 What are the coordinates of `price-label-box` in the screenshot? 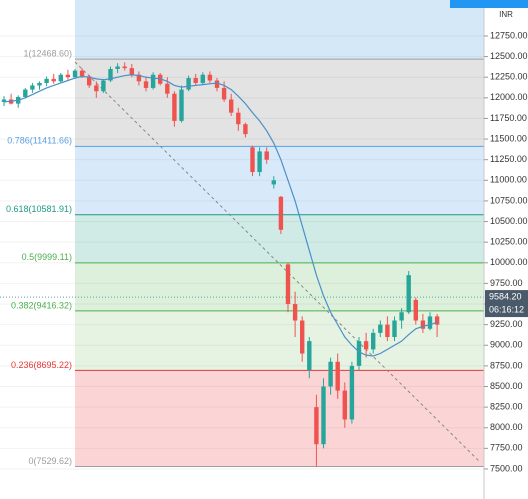 It's located at (506, 304).